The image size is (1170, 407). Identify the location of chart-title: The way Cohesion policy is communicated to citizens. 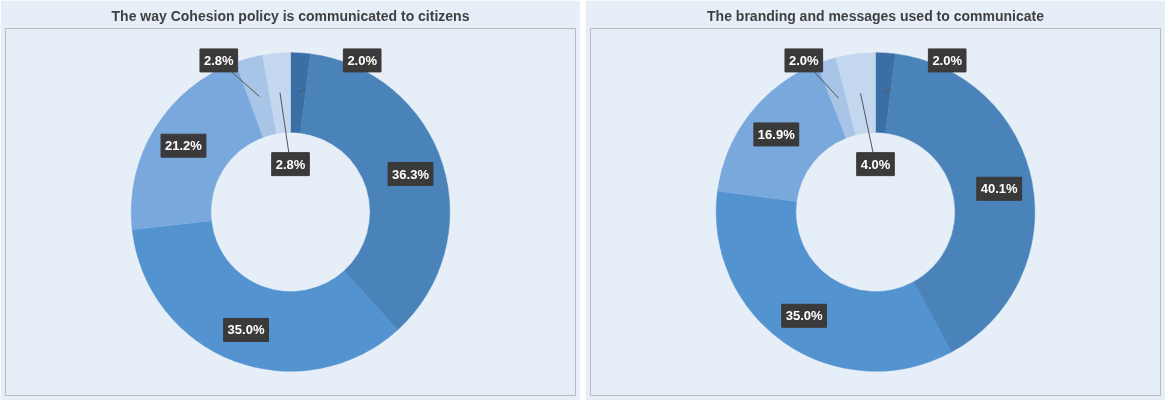
(290, 15).